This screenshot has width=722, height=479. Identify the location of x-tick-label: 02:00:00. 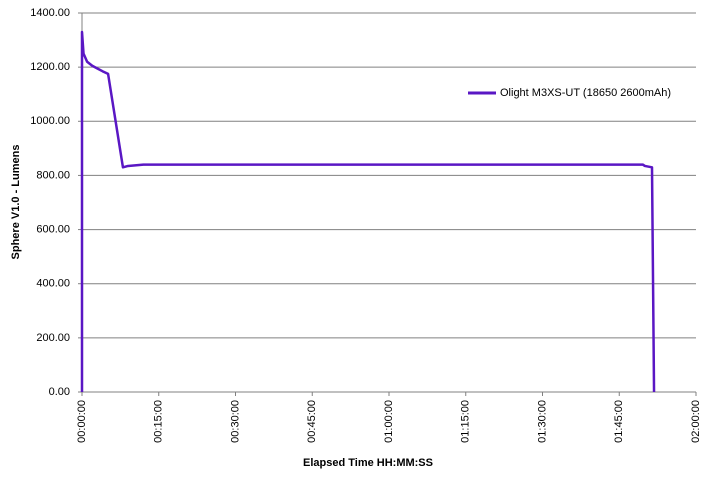
(696, 421).